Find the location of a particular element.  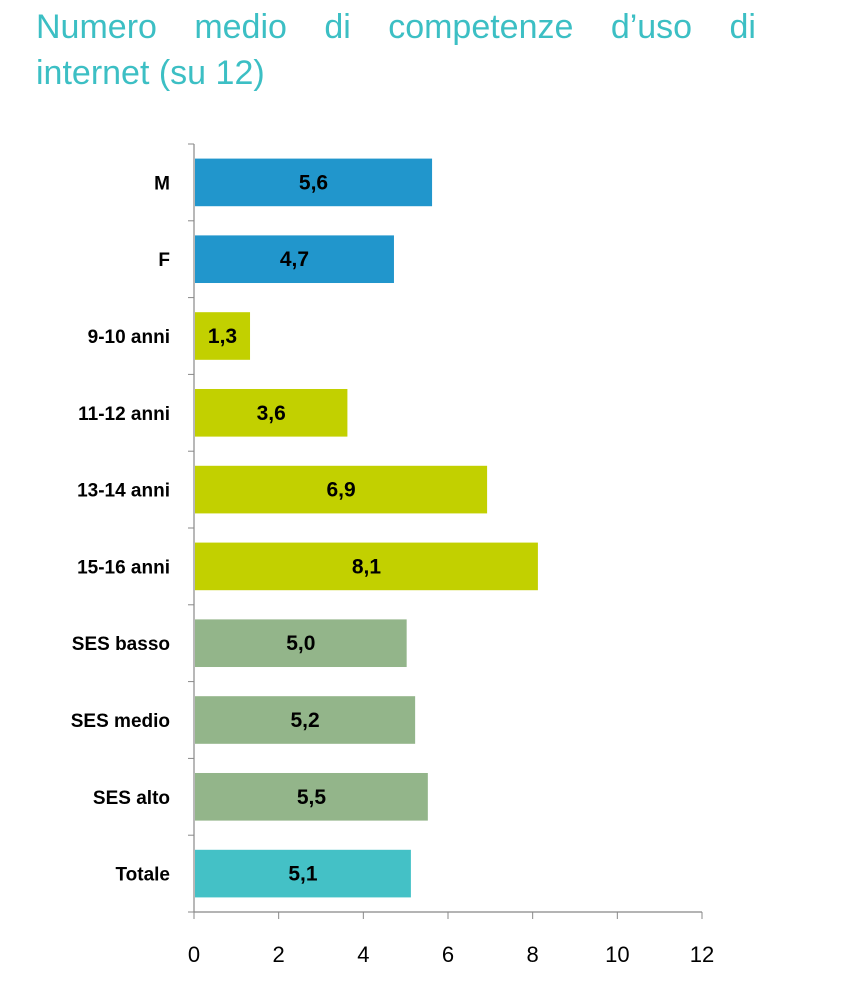

bar-value-label: 5,2 is located at coordinates (304, 720).